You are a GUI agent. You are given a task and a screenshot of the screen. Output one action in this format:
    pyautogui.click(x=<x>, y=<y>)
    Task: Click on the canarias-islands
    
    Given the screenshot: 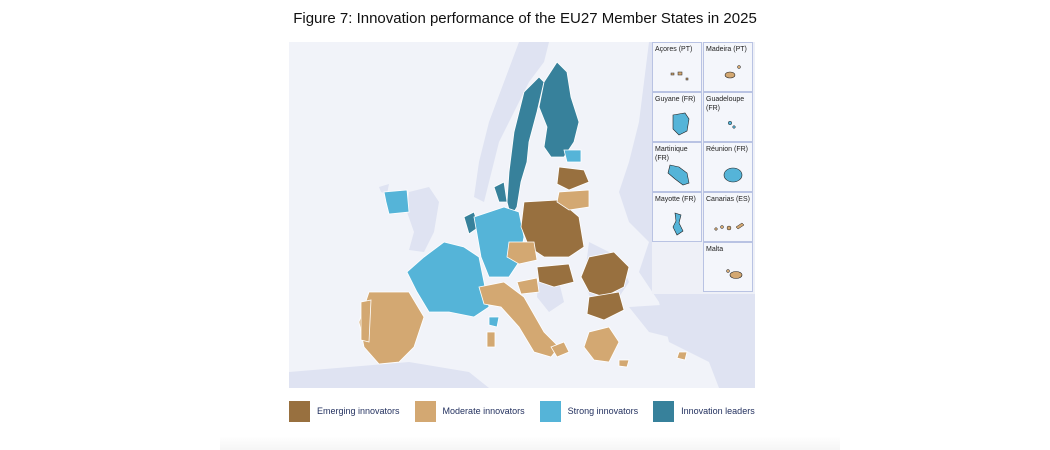 What is the action you would take?
    pyautogui.click(x=729, y=226)
    